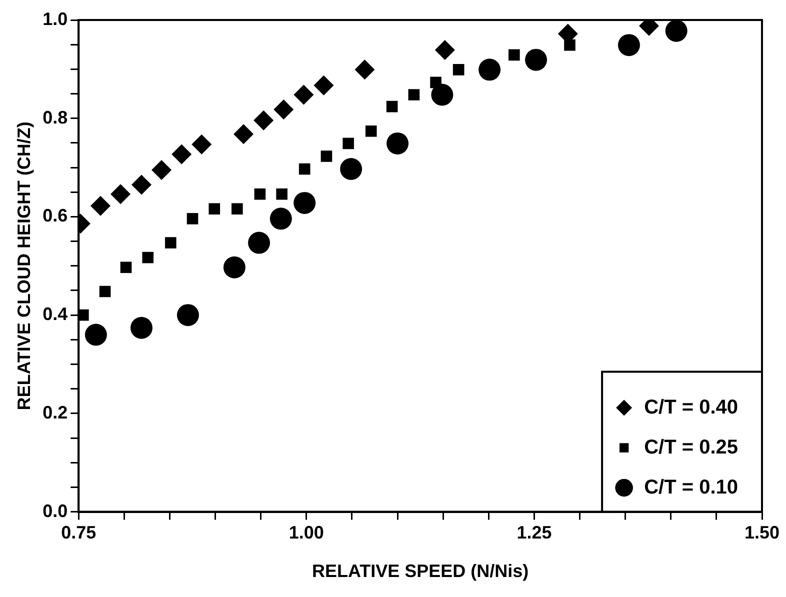 The width and height of the screenshot is (786, 597). Describe the element at coordinates (55, 314) in the screenshot. I see `y-tick-label: 0.4` at that location.